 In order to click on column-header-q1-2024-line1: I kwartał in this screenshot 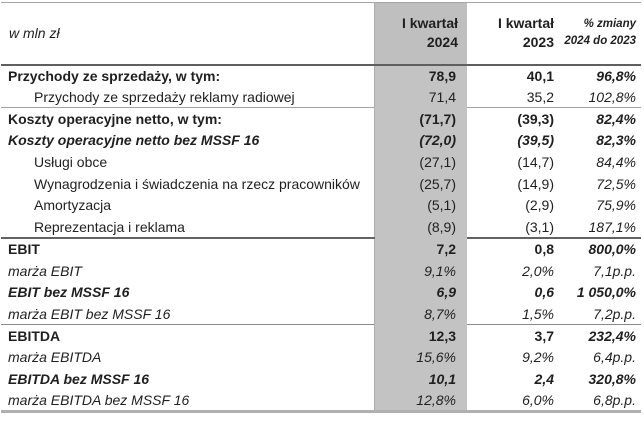, I will do `click(429, 22)`.